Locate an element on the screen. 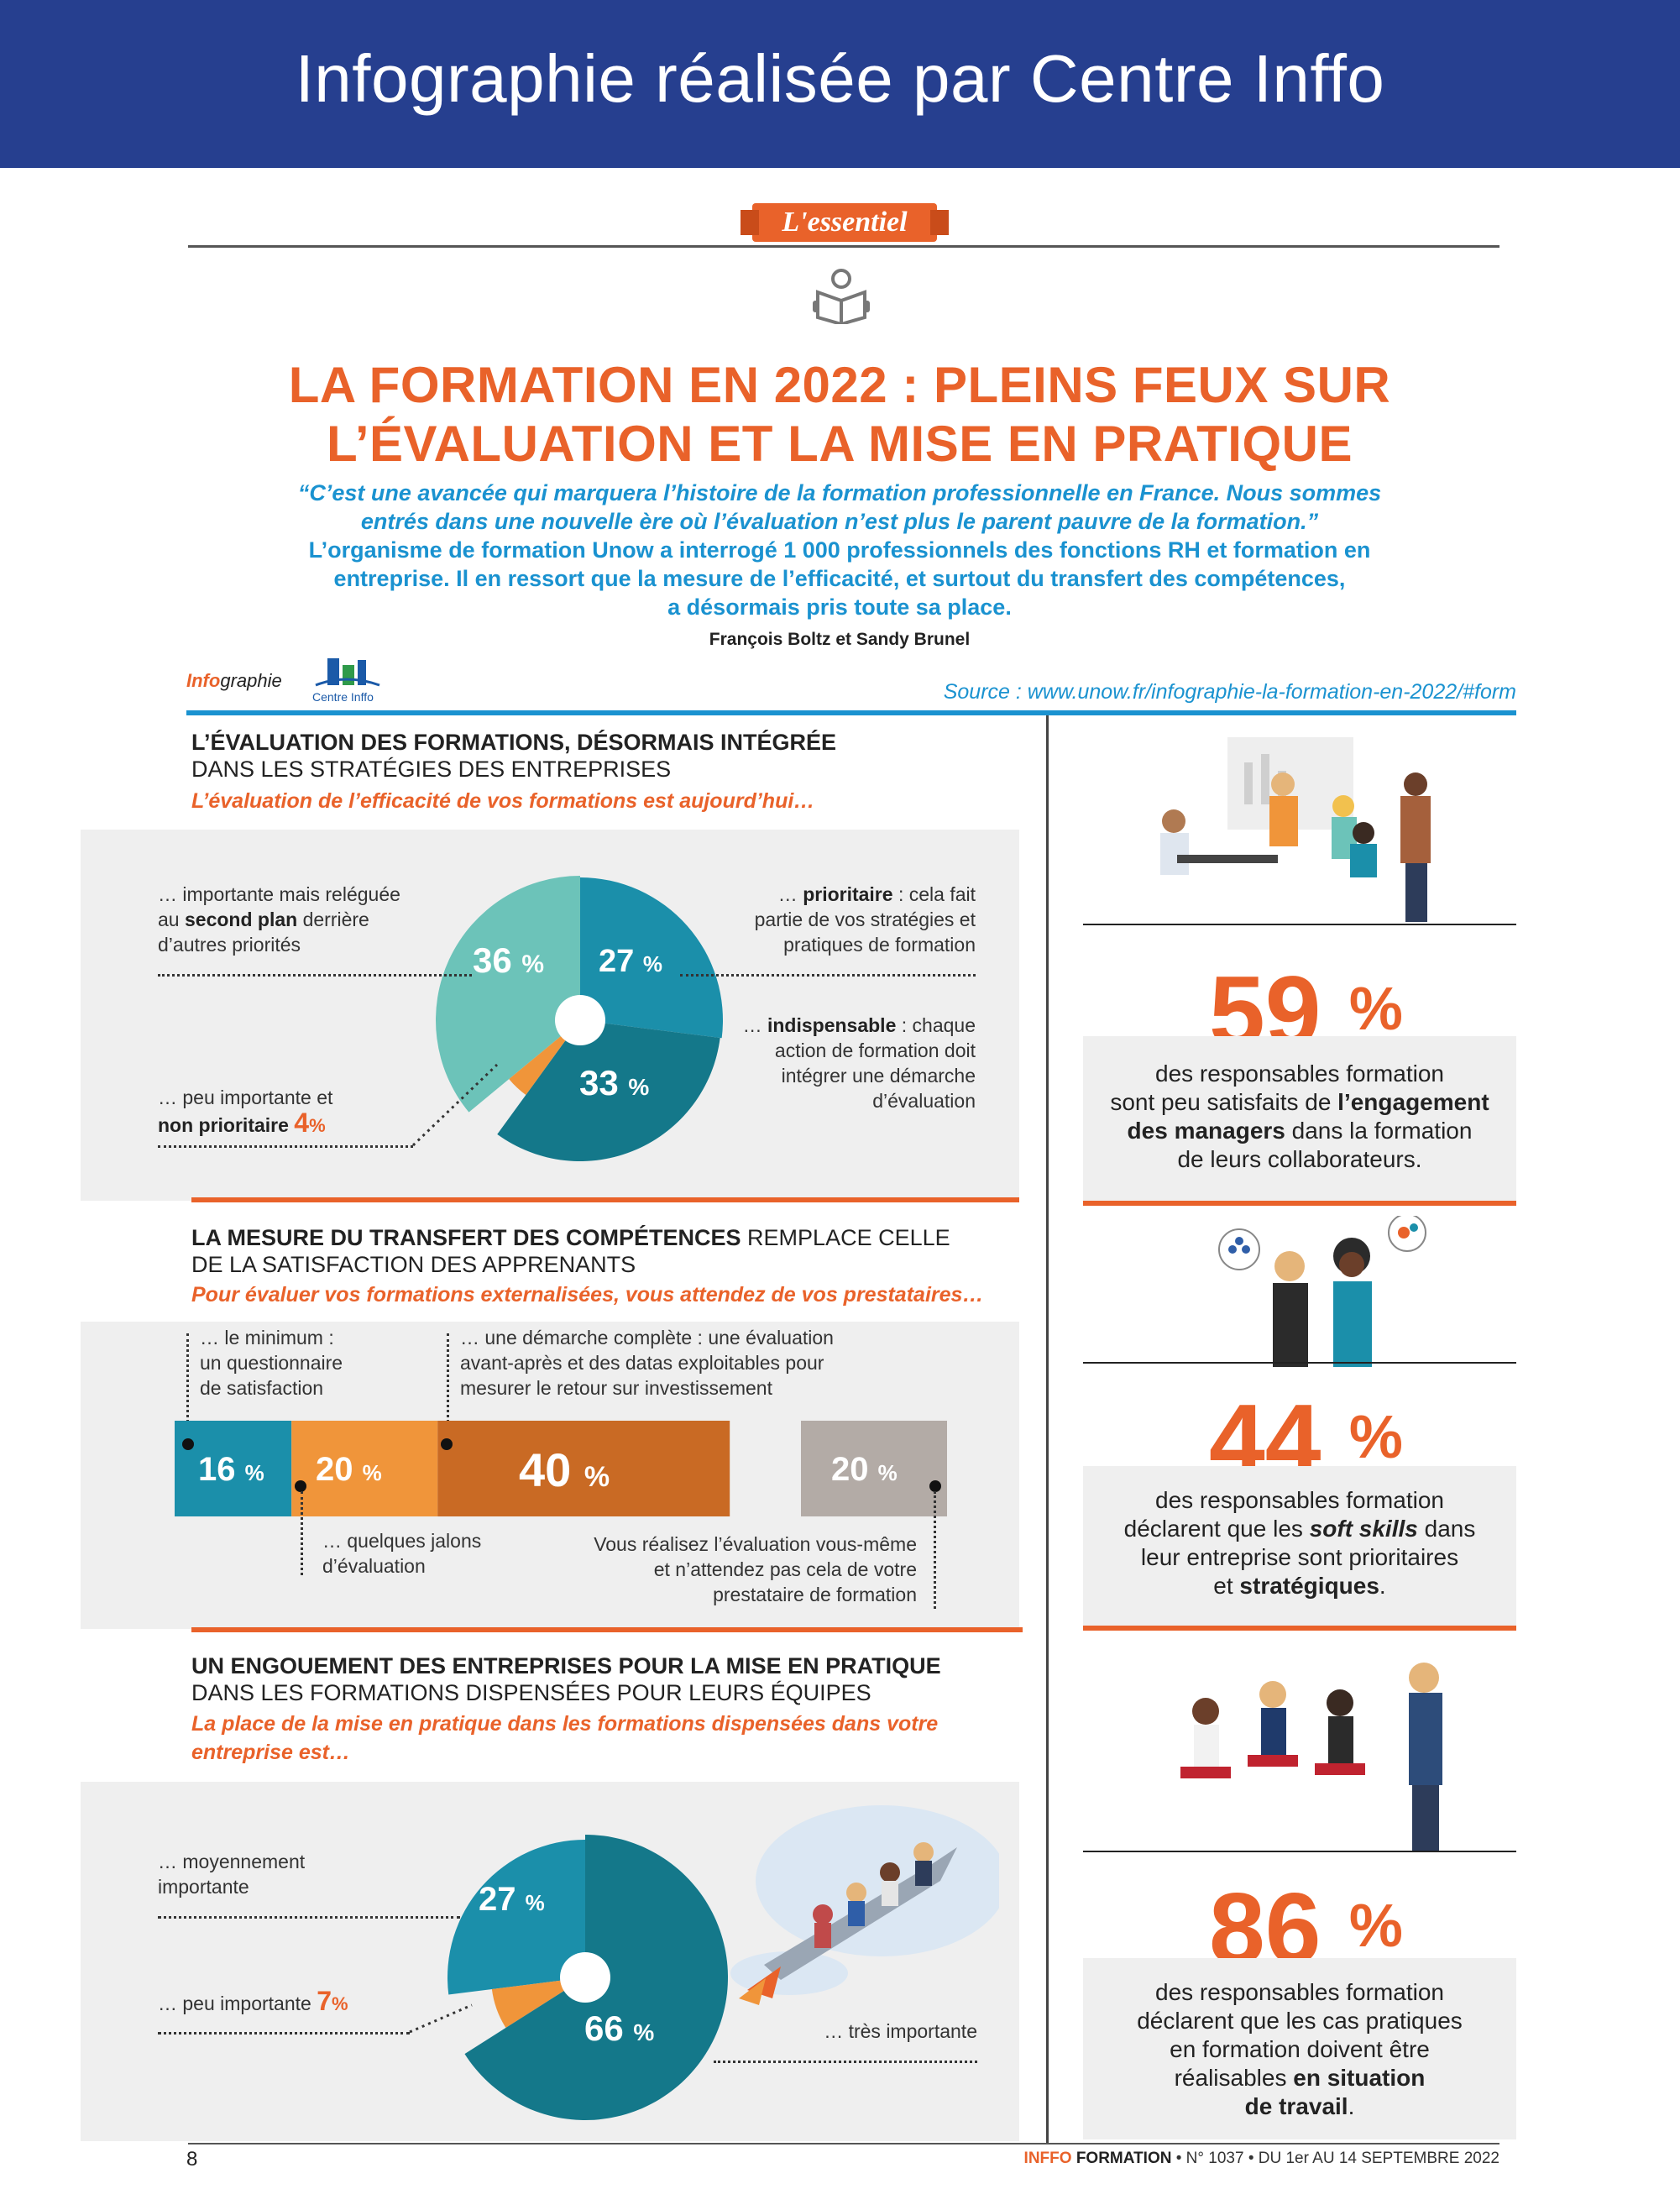 This screenshot has height=2189, width=1680. stat1-l1: des responsables formation is located at coordinates (1299, 1073).